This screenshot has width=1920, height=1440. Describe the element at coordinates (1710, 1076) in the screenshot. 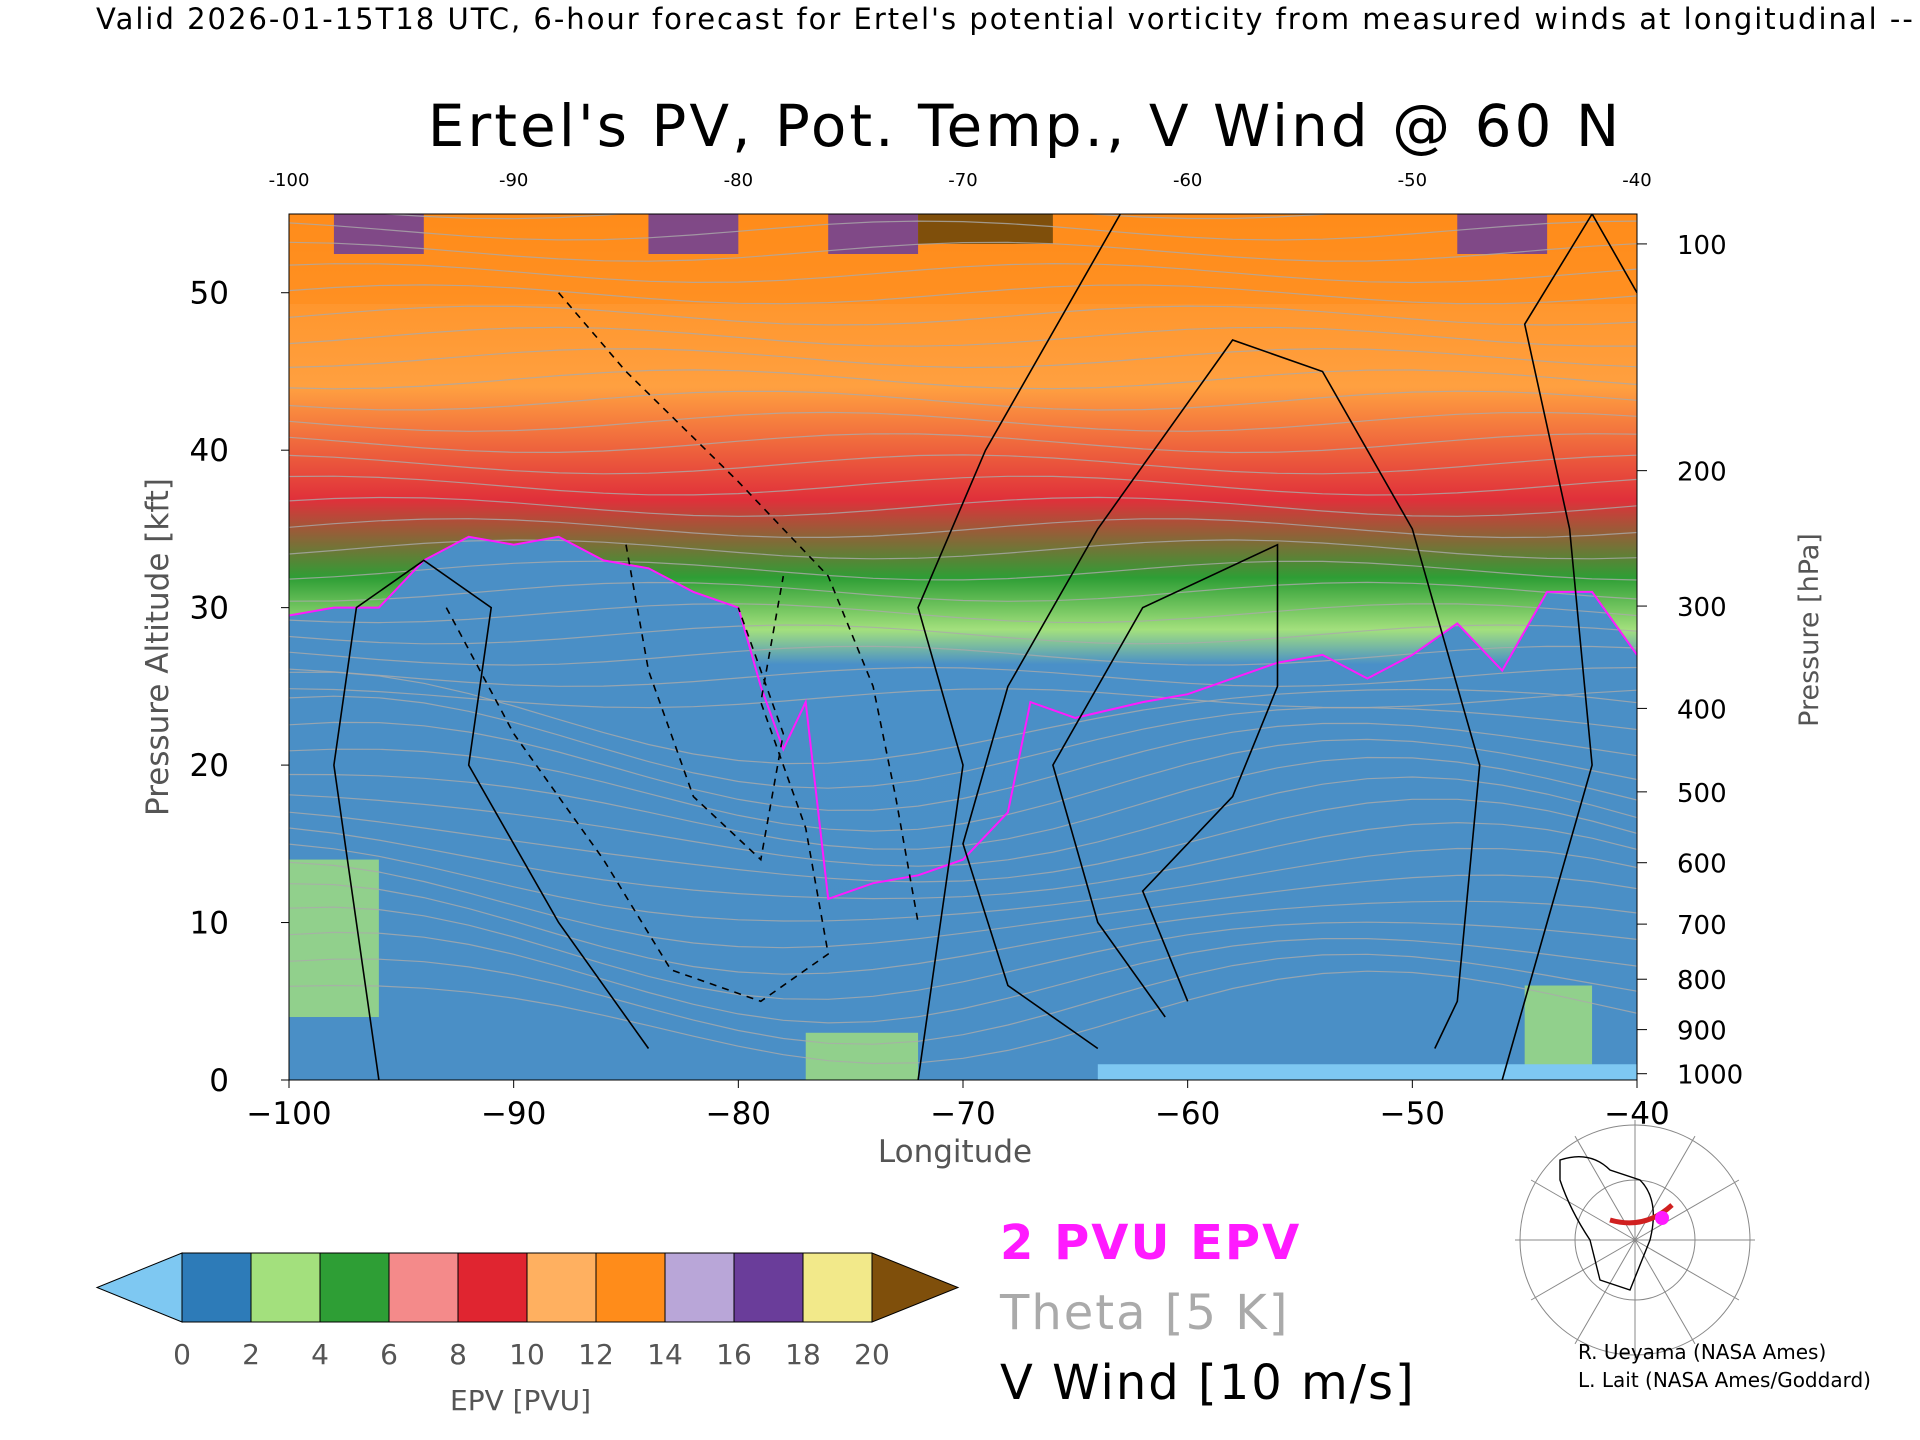

I see `pressure-tick-label: 1000` at that location.